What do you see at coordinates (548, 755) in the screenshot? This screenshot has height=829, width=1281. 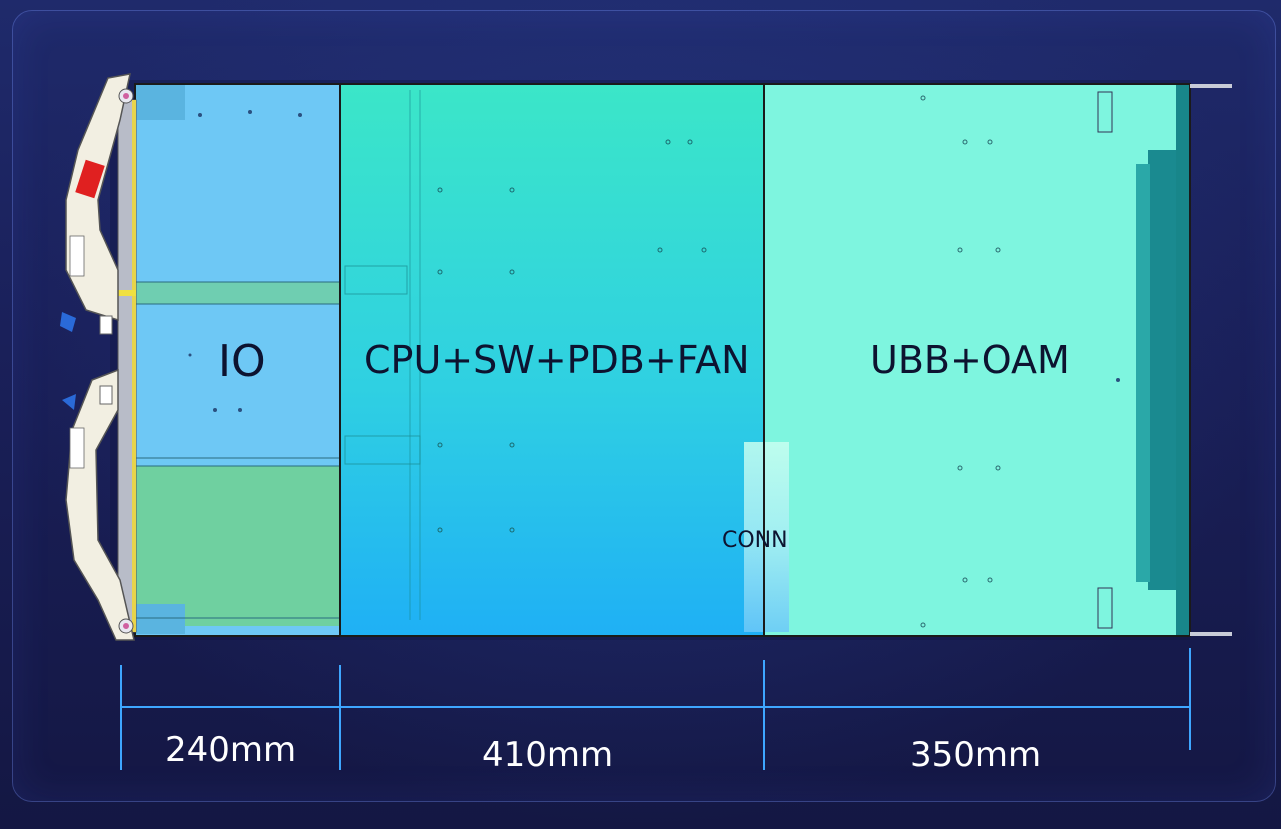 I see `dimension-cpu-label: 410mm` at bounding box center [548, 755].